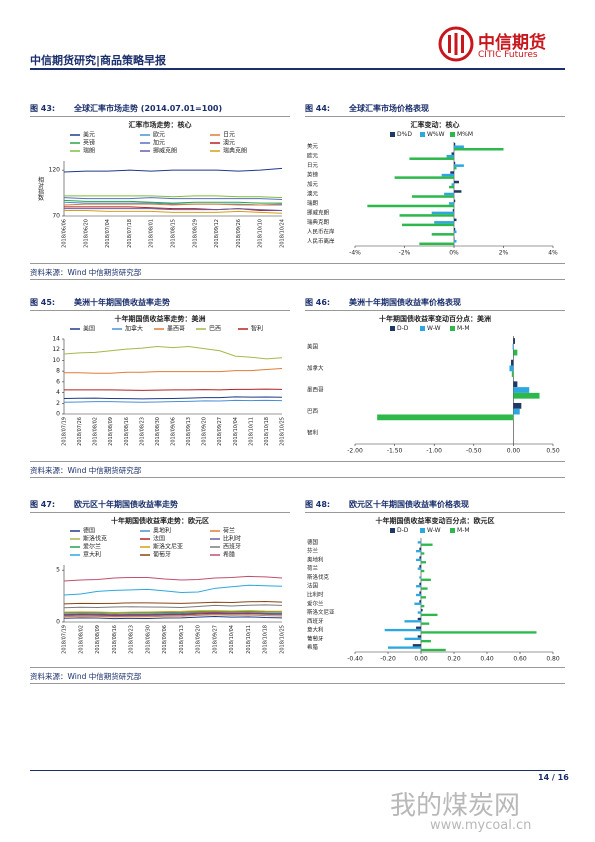  I want to click on category-label: 美元, so click(313, 146).